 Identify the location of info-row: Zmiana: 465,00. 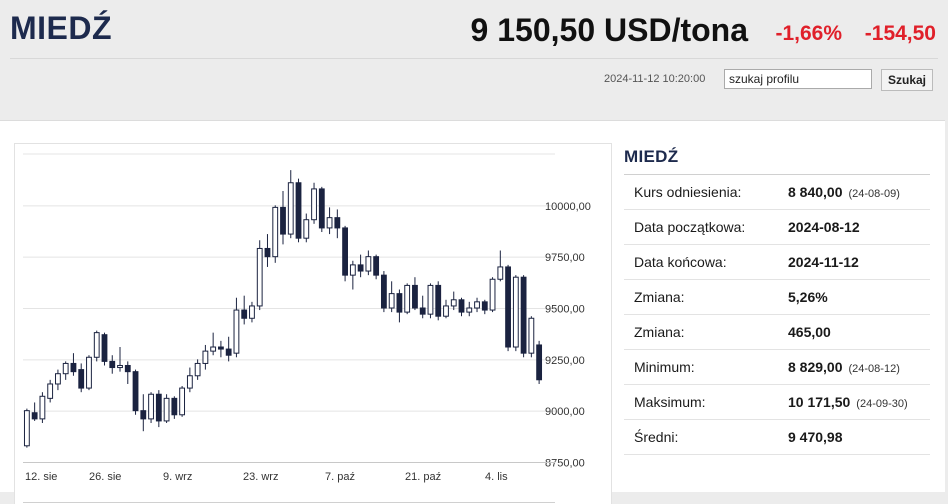
(777, 332).